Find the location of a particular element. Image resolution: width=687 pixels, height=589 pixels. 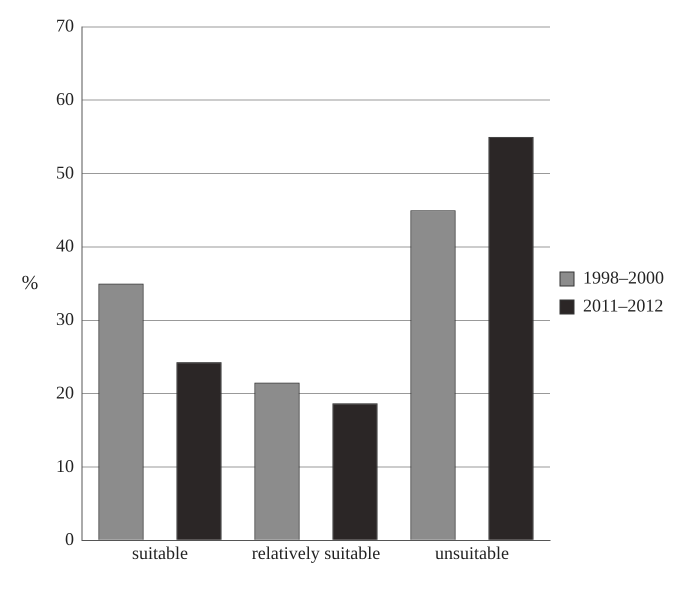

x-tick-label: relatively suitable is located at coordinates (316, 552).